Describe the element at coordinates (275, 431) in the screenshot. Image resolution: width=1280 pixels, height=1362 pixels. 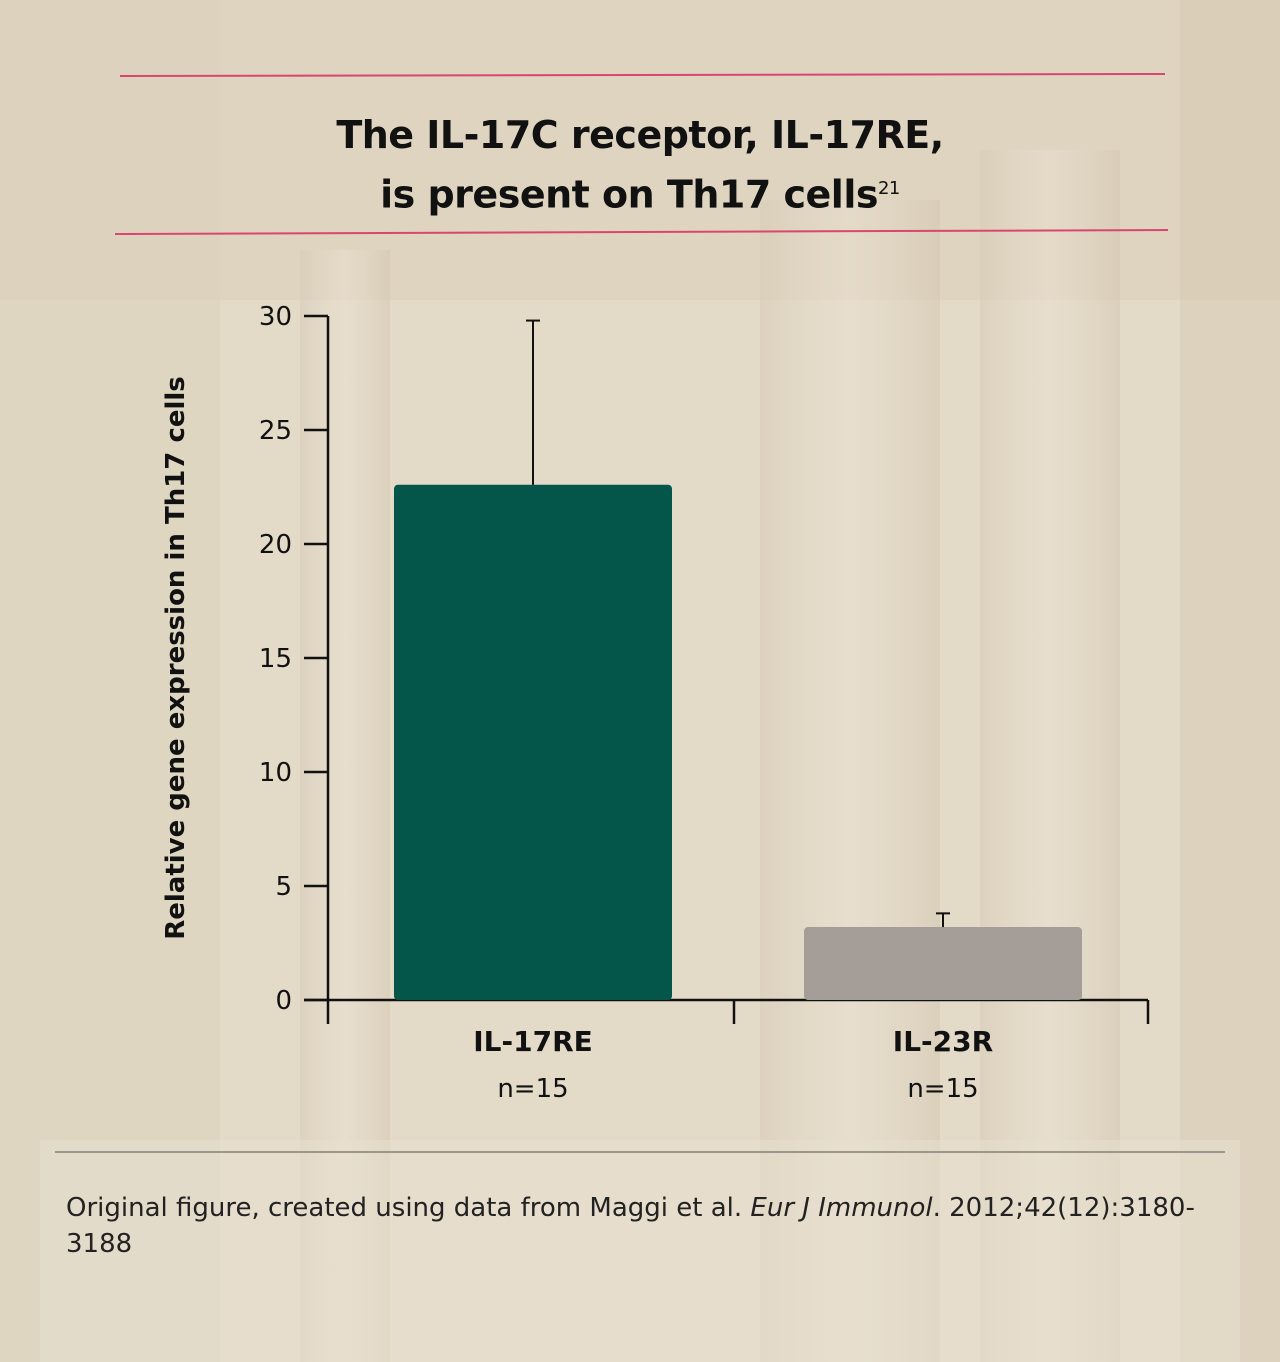
I see `y-tick-label: 25` at that location.